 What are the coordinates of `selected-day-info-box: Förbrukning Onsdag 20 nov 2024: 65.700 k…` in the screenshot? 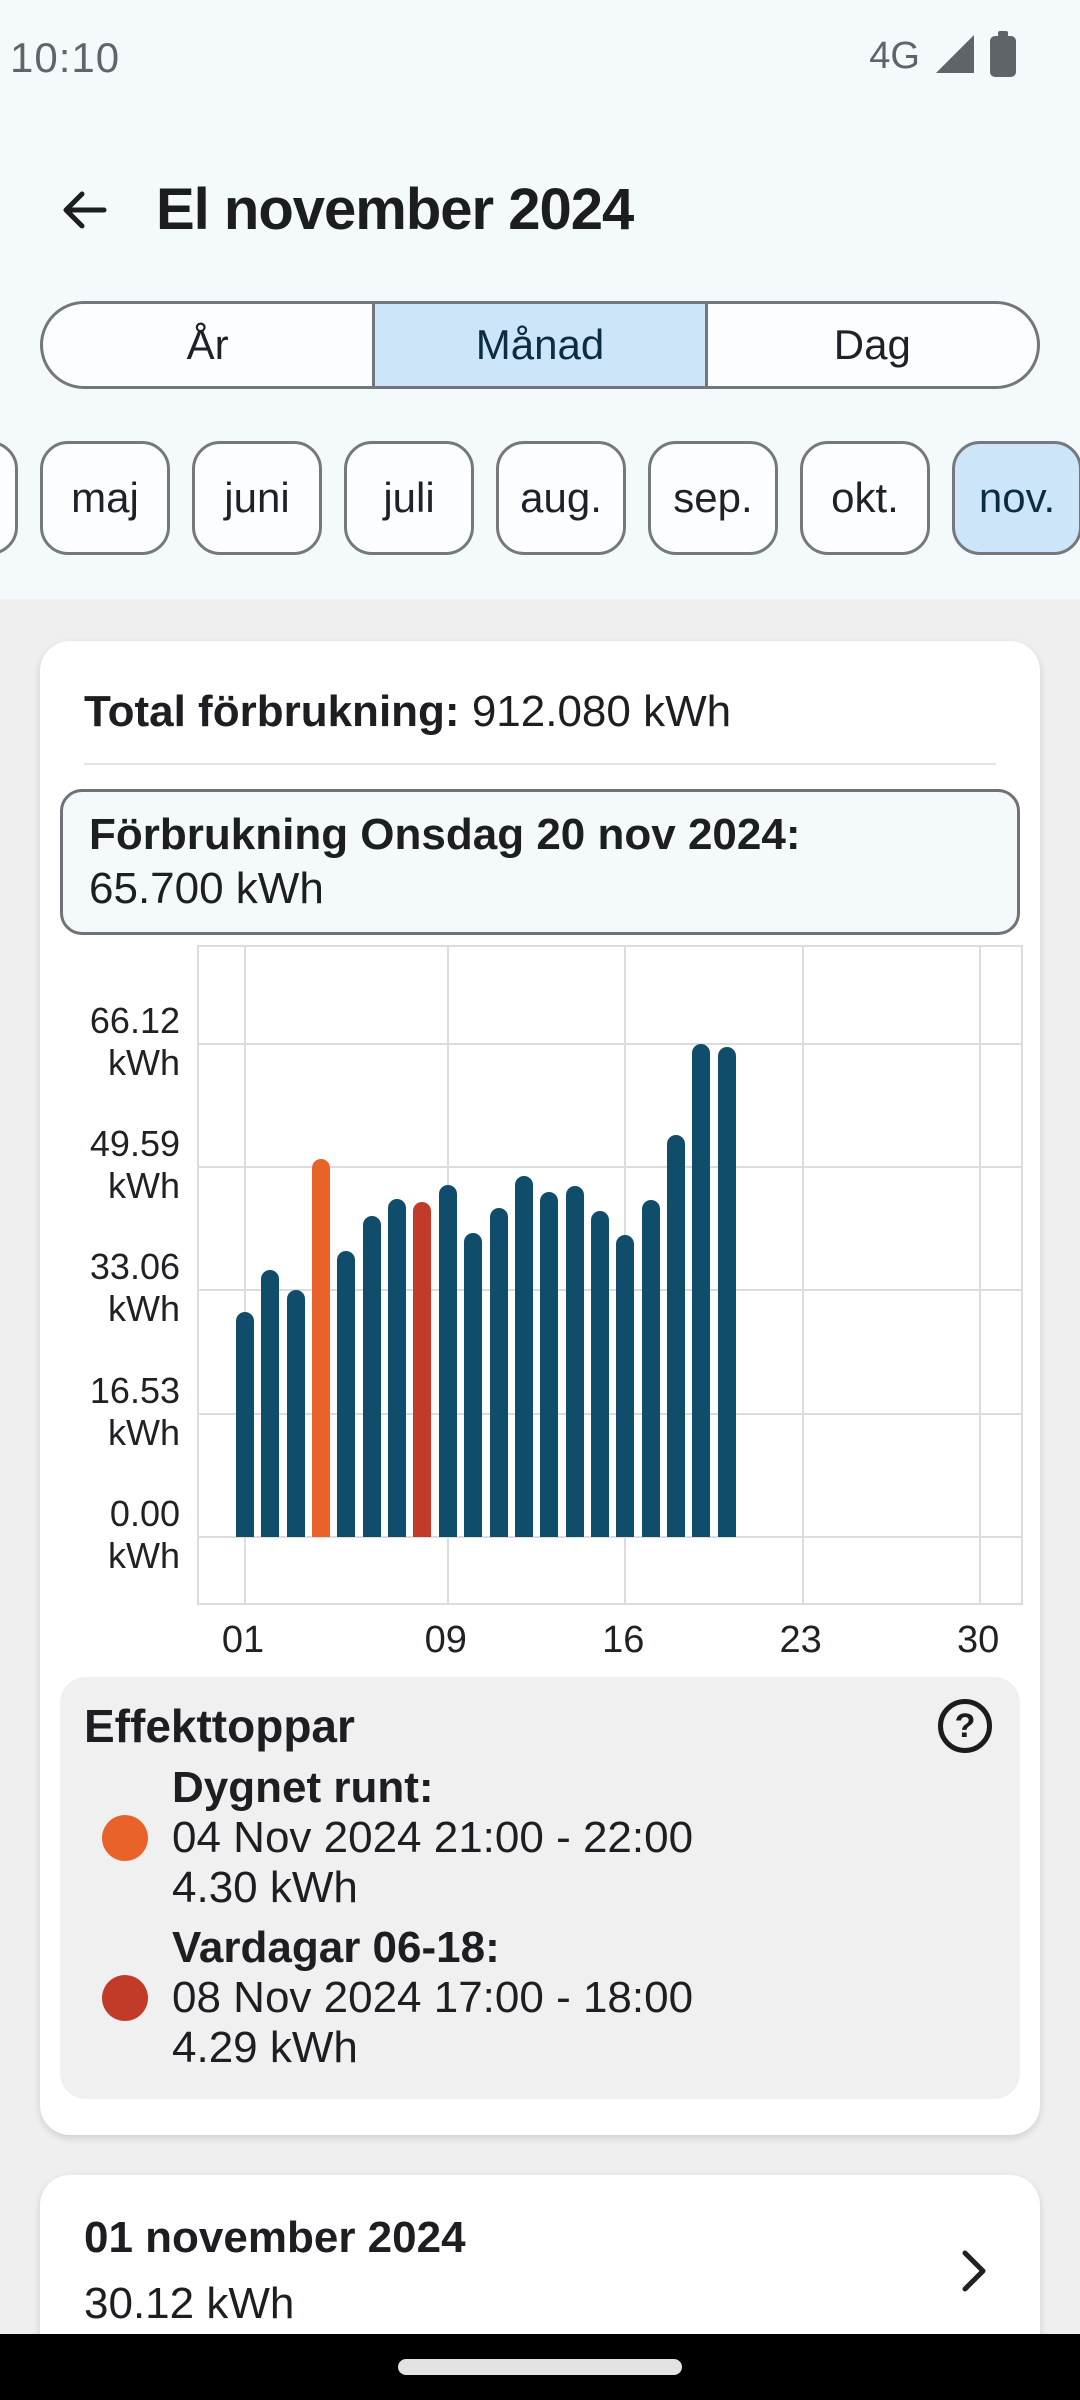 It's located at (540, 862).